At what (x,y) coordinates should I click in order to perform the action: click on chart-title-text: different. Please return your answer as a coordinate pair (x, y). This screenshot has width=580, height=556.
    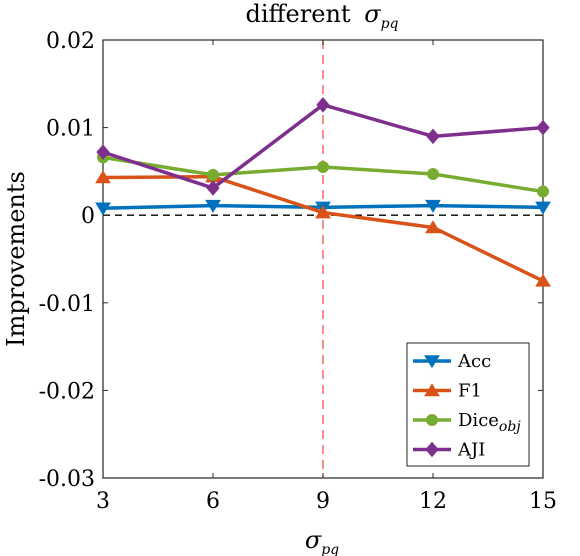
    Looking at the image, I should click on (297, 14).